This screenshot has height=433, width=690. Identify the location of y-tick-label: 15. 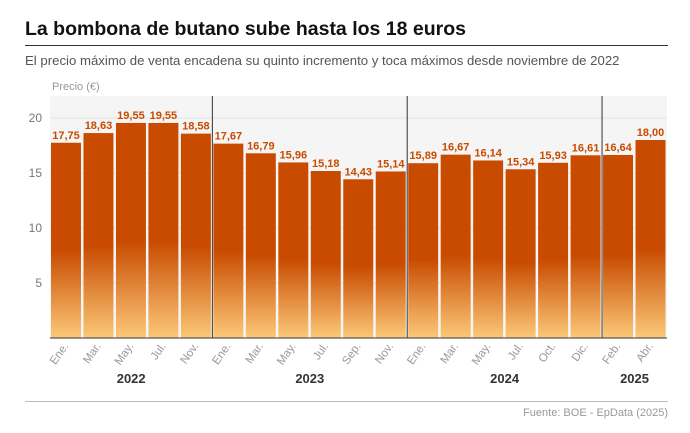
(36, 173).